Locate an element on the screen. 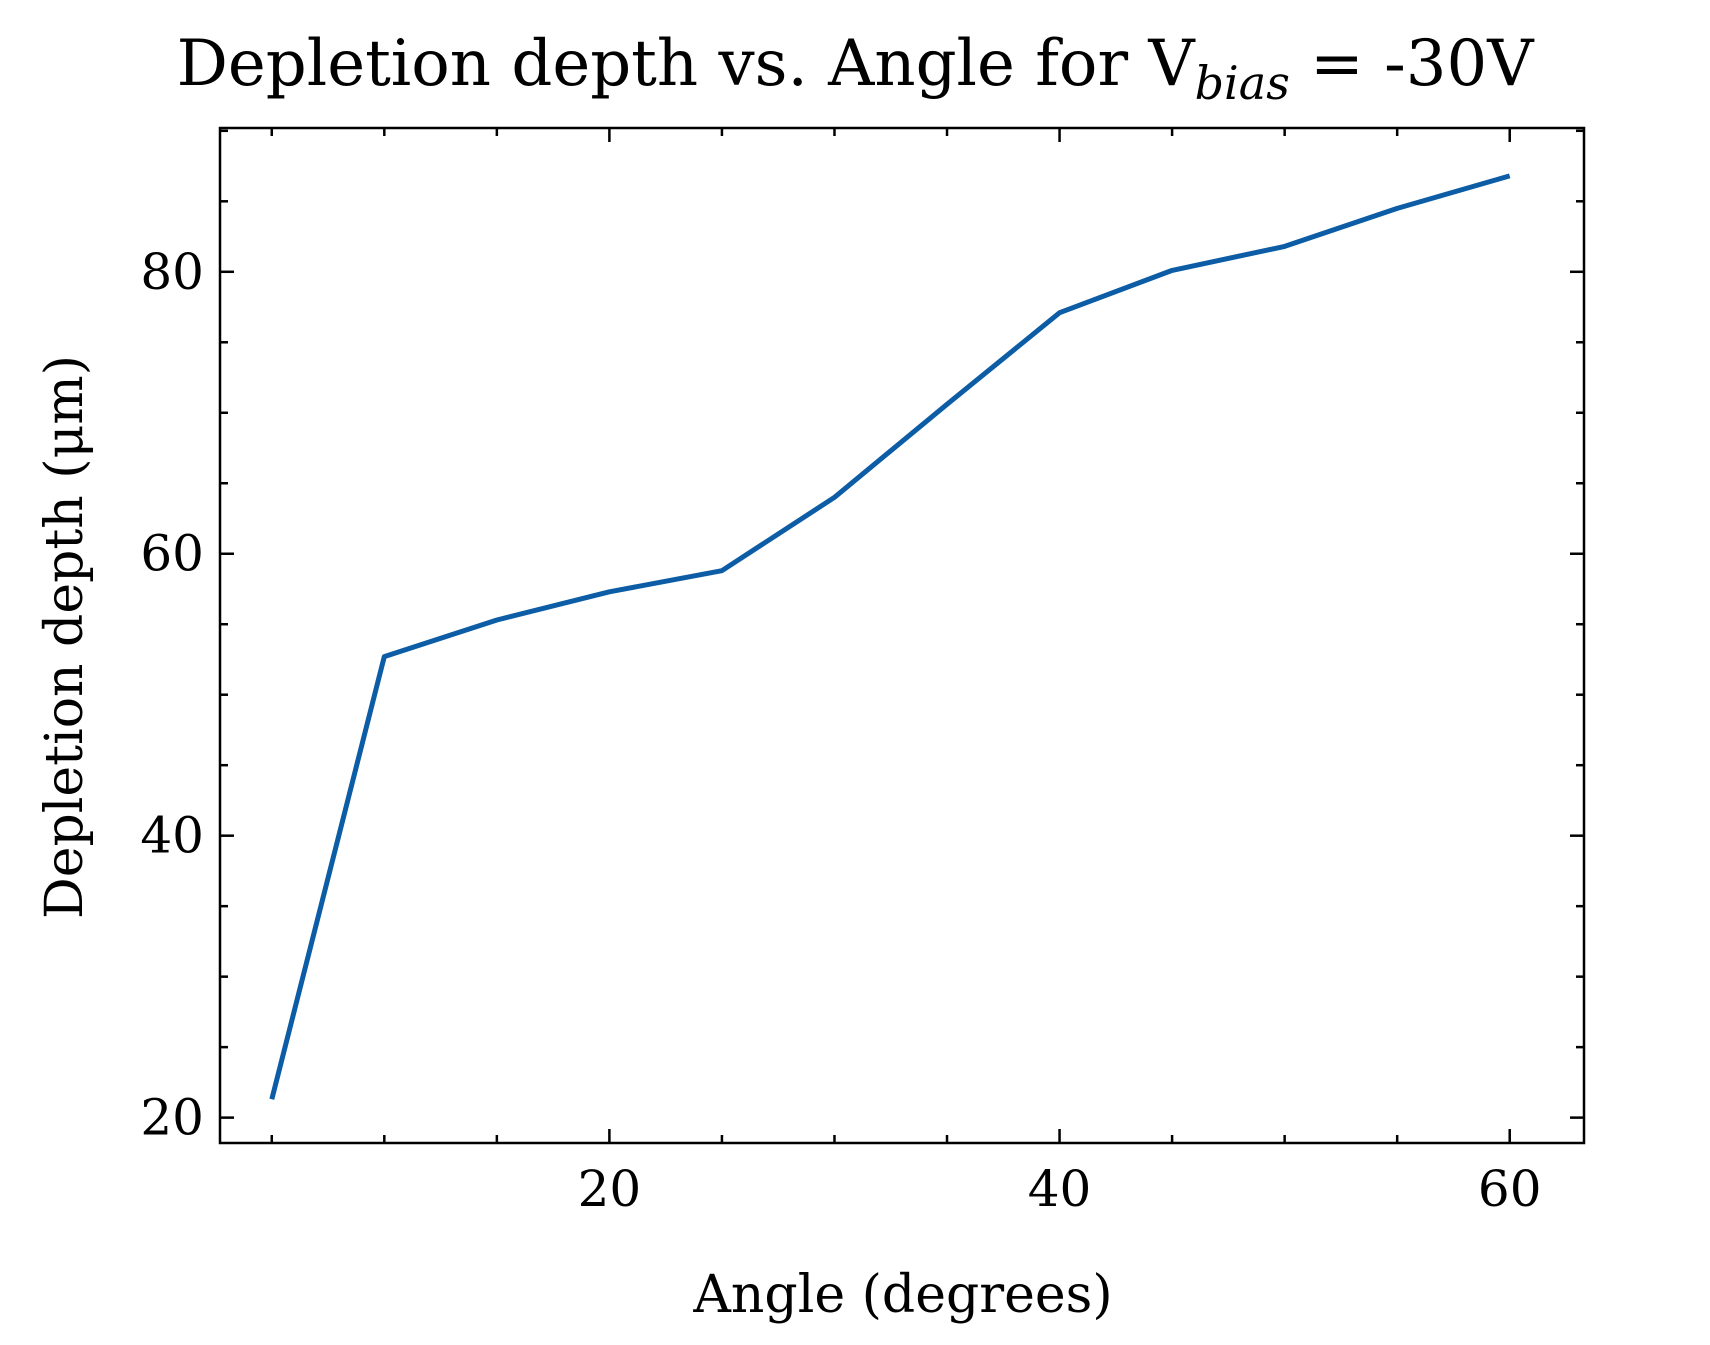 The width and height of the screenshot is (1710, 1345). y-tick-label: 20 is located at coordinates (172, 1118).